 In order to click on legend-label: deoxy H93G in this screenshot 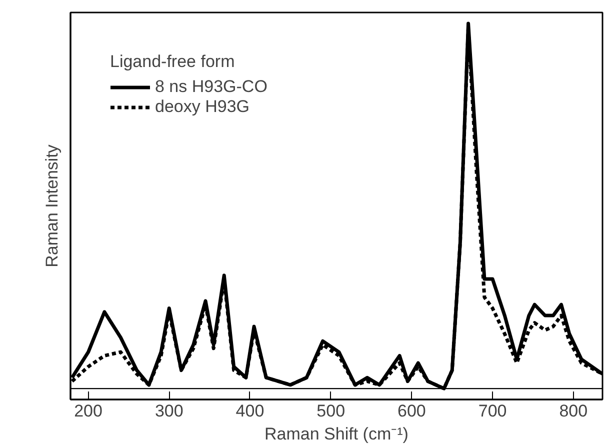, I will do `click(202, 107)`.